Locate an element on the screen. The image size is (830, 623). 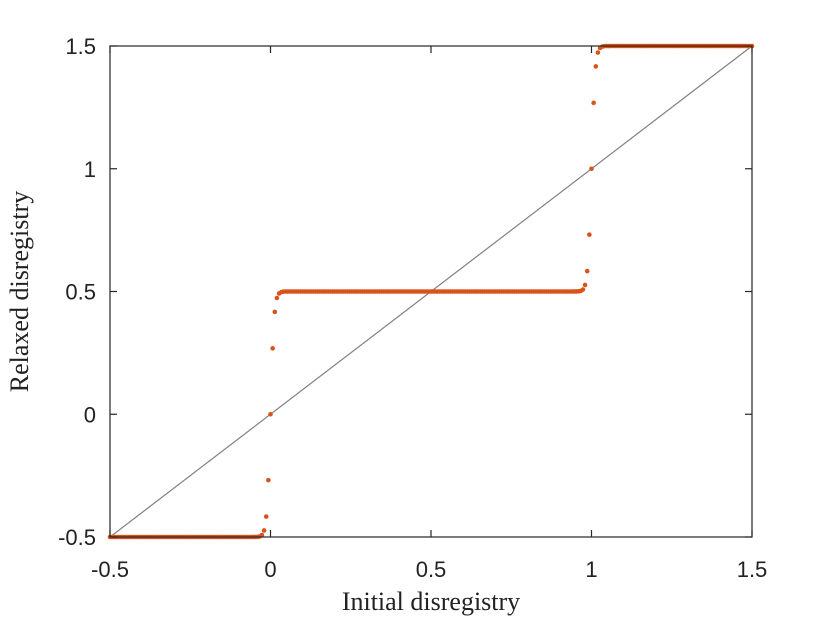
y-tick-label: -0.5 is located at coordinates (77, 537).